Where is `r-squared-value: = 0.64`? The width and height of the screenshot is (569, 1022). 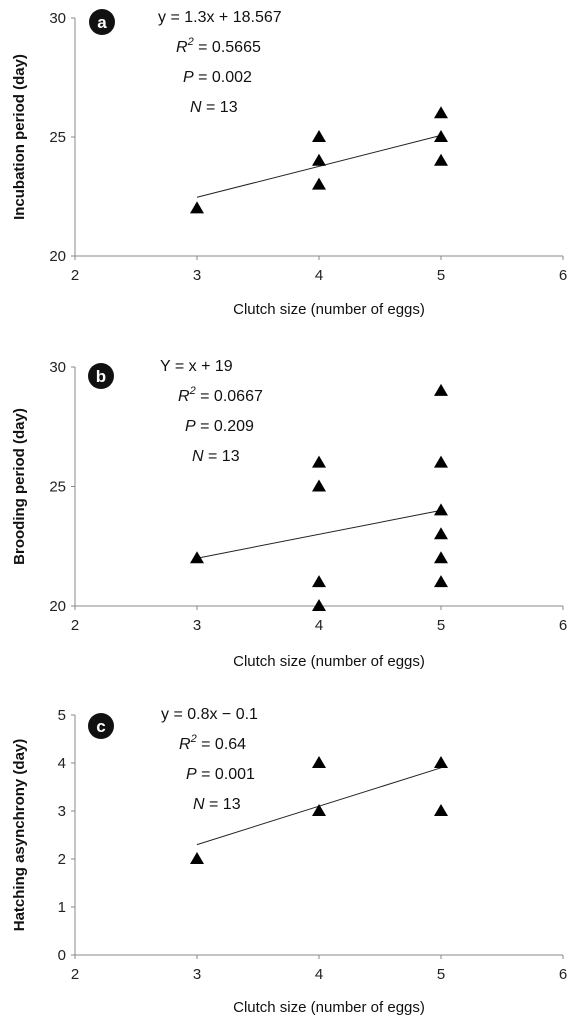 r-squared-value: = 0.64 is located at coordinates (221, 744).